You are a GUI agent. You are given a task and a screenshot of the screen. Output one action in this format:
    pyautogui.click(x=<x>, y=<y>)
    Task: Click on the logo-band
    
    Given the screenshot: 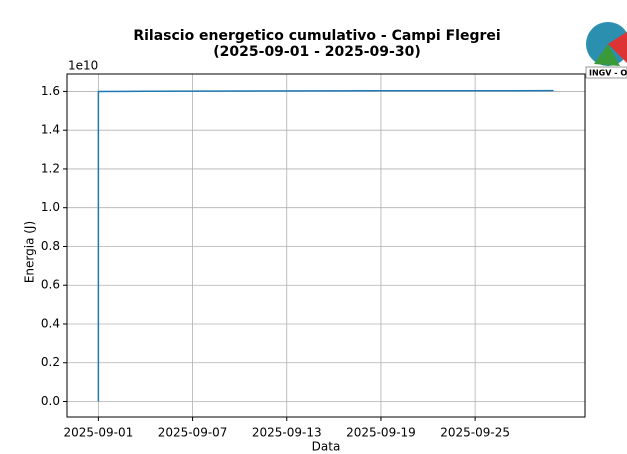 What is the action you would take?
    pyautogui.click(x=606, y=72)
    